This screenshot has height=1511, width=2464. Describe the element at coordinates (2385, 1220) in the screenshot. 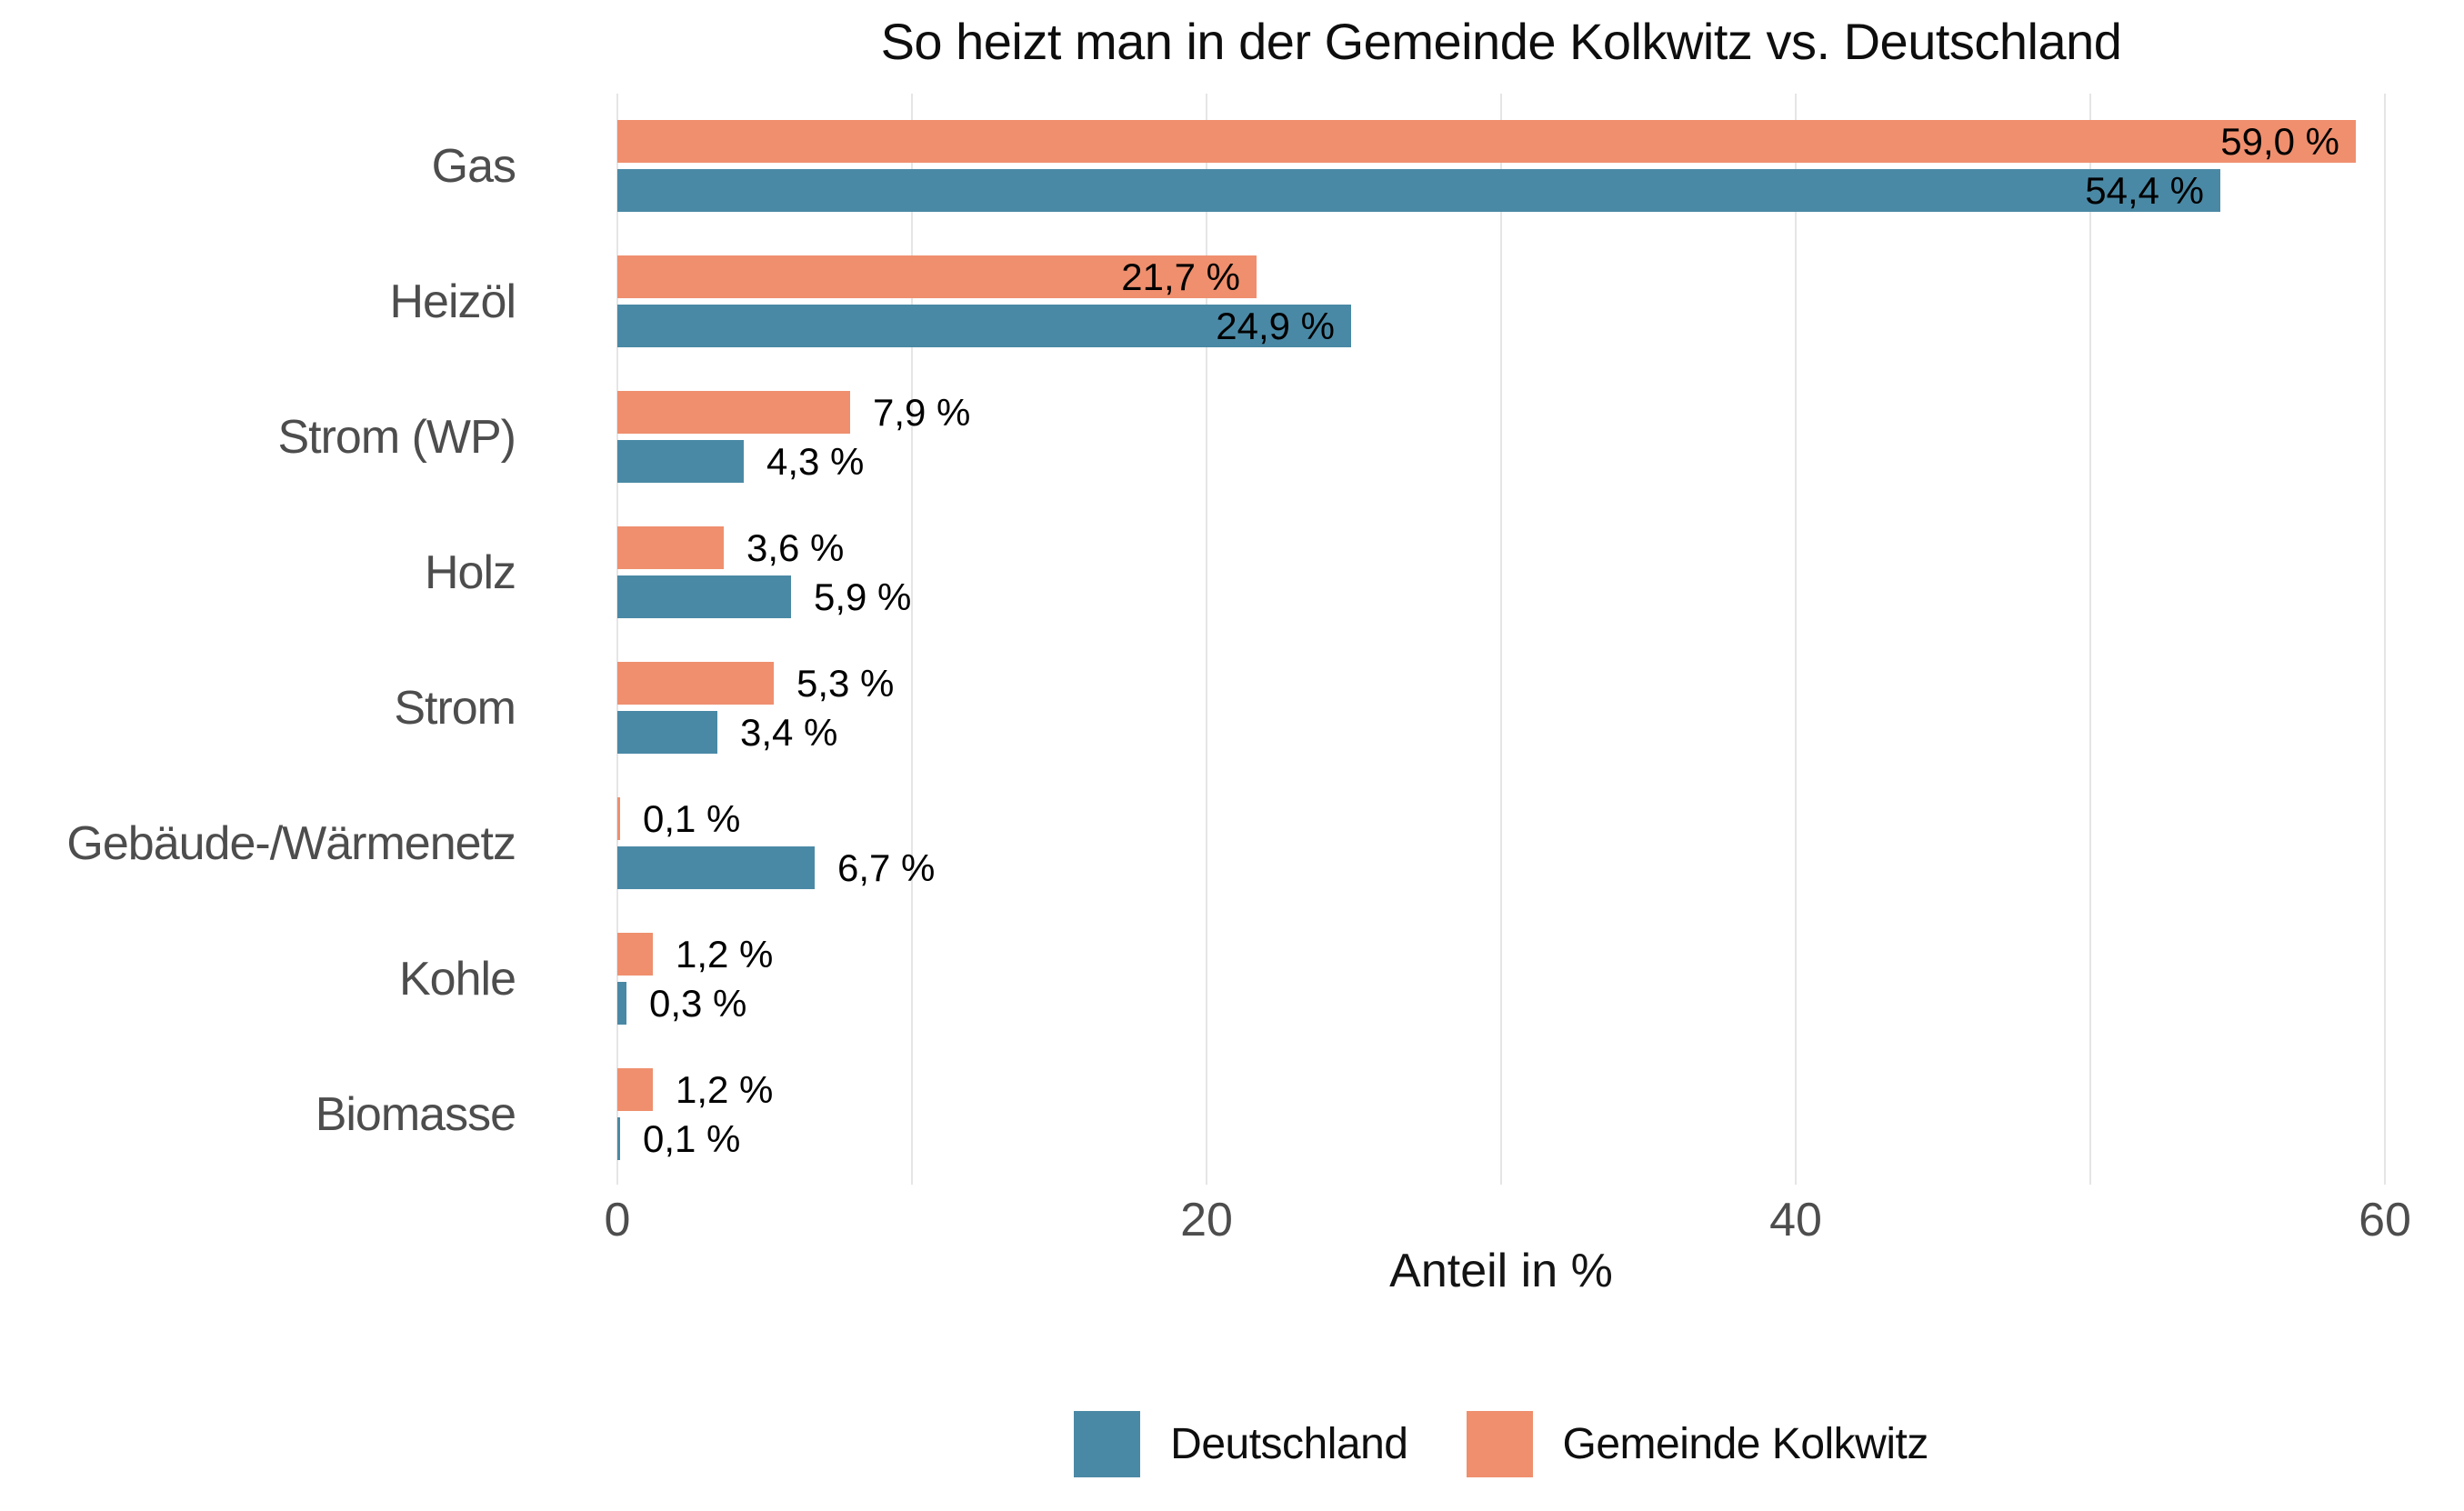

I see `x-tick-label: 60` at that location.